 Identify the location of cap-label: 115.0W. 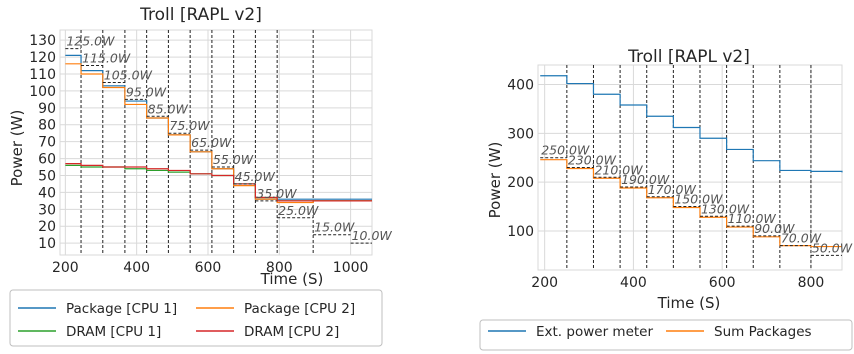
(106, 58).